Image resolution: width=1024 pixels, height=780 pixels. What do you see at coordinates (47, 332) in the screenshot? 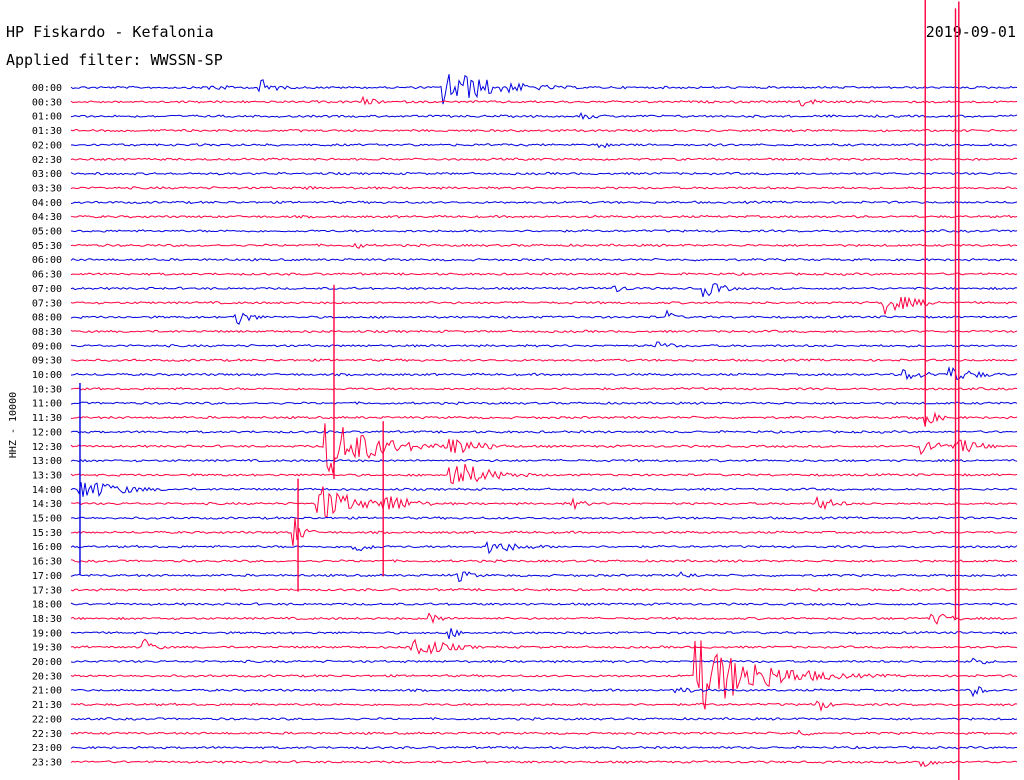
I see `row-label: 08:30` at bounding box center [47, 332].